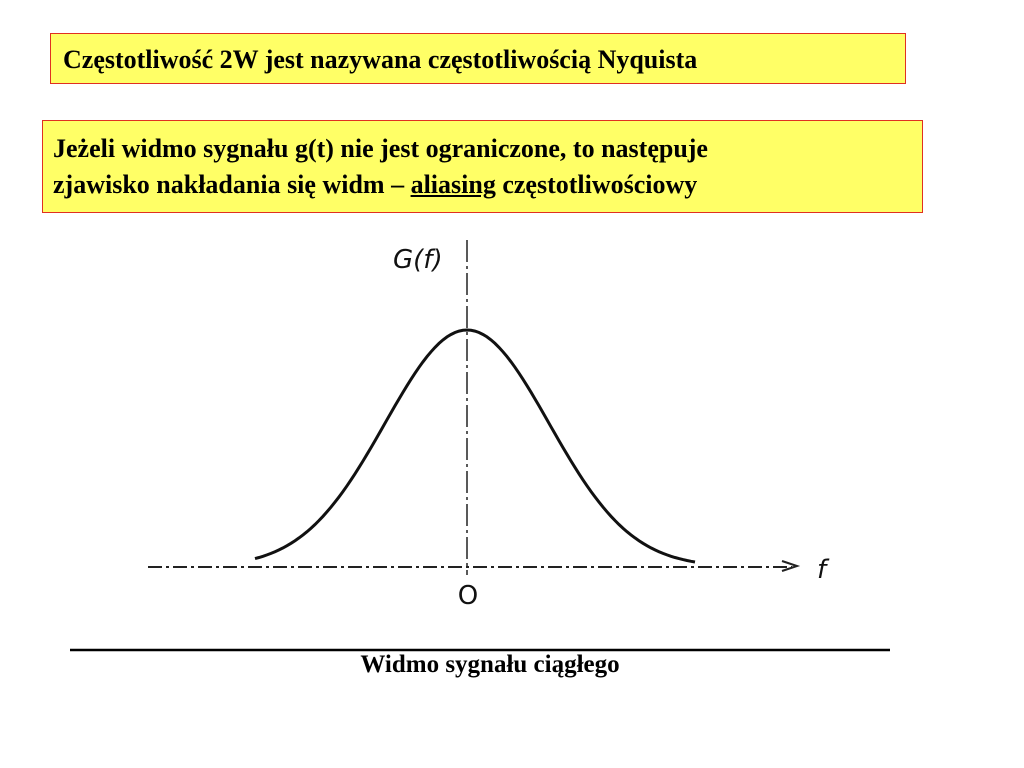 This screenshot has width=1024, height=768. What do you see at coordinates (600, 184) in the screenshot?
I see `note-text: częstotliwościowy` at bounding box center [600, 184].